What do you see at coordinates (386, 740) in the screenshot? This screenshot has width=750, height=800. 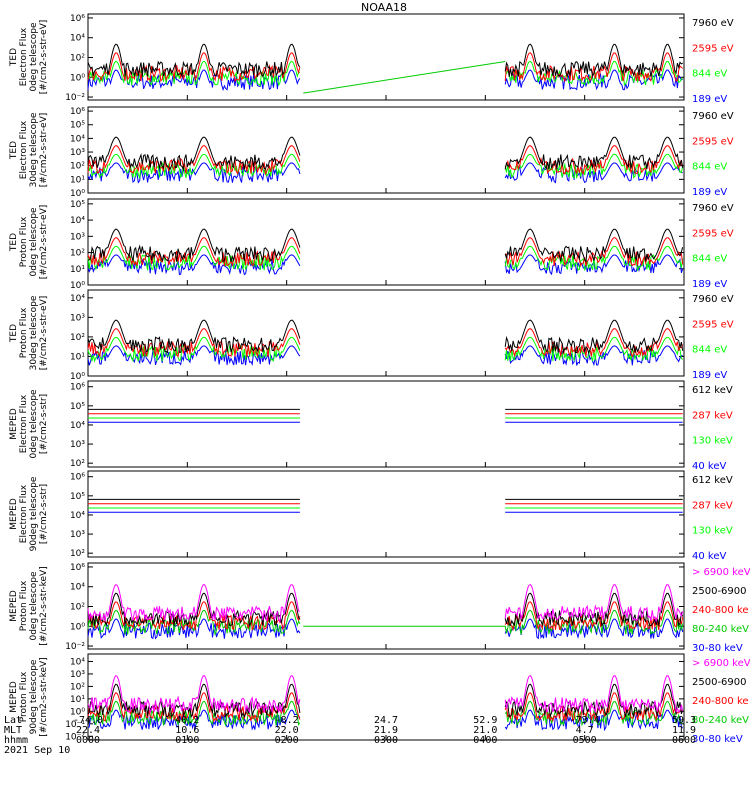 I see `x-tick-time: 0300` at bounding box center [386, 740].